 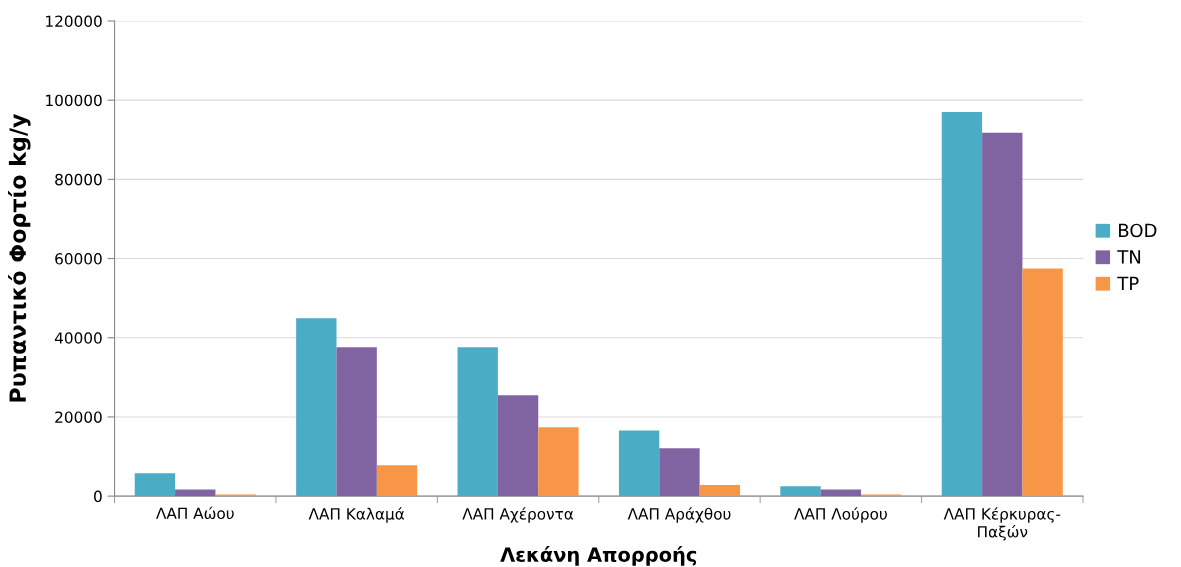 I want to click on x-tick-label: ΛΑΠ Αώου, so click(x=195, y=513).